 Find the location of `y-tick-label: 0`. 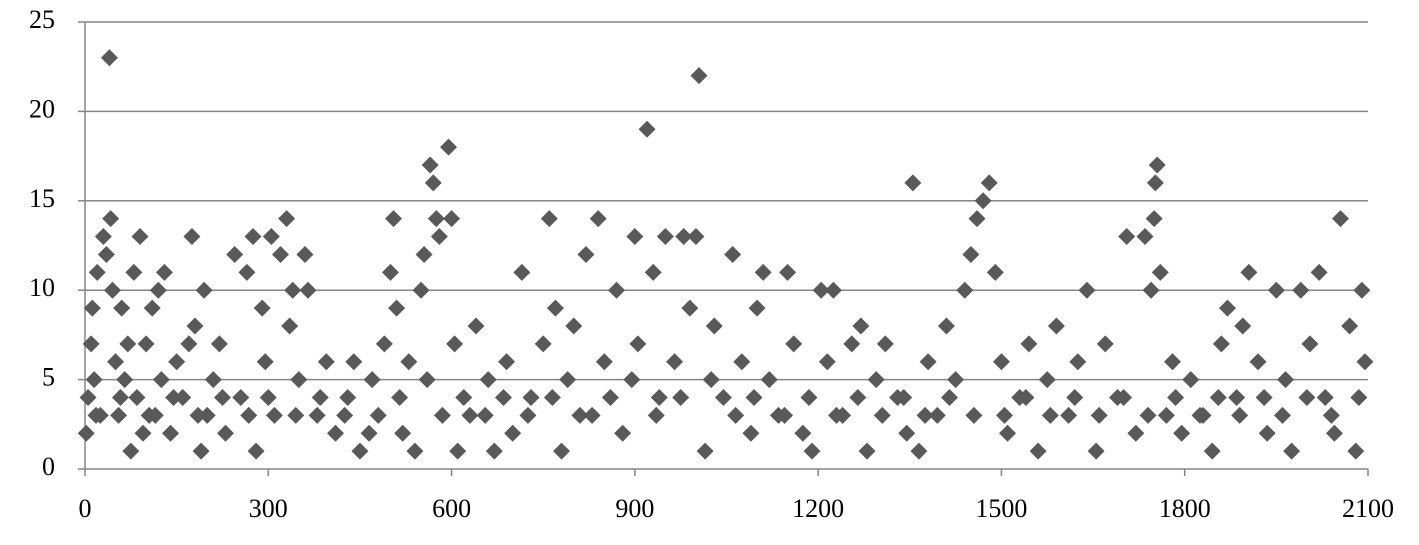

y-tick-label: 0 is located at coordinates (48, 466).